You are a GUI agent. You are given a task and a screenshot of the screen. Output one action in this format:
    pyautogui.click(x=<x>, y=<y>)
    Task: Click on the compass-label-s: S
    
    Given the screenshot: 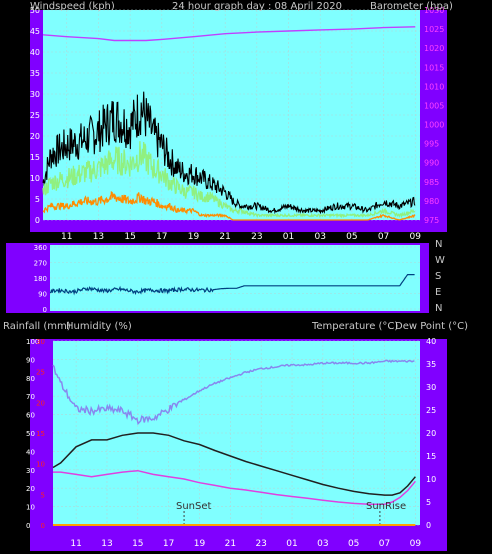 What is the action you would take?
    pyautogui.click(x=438, y=276)
    